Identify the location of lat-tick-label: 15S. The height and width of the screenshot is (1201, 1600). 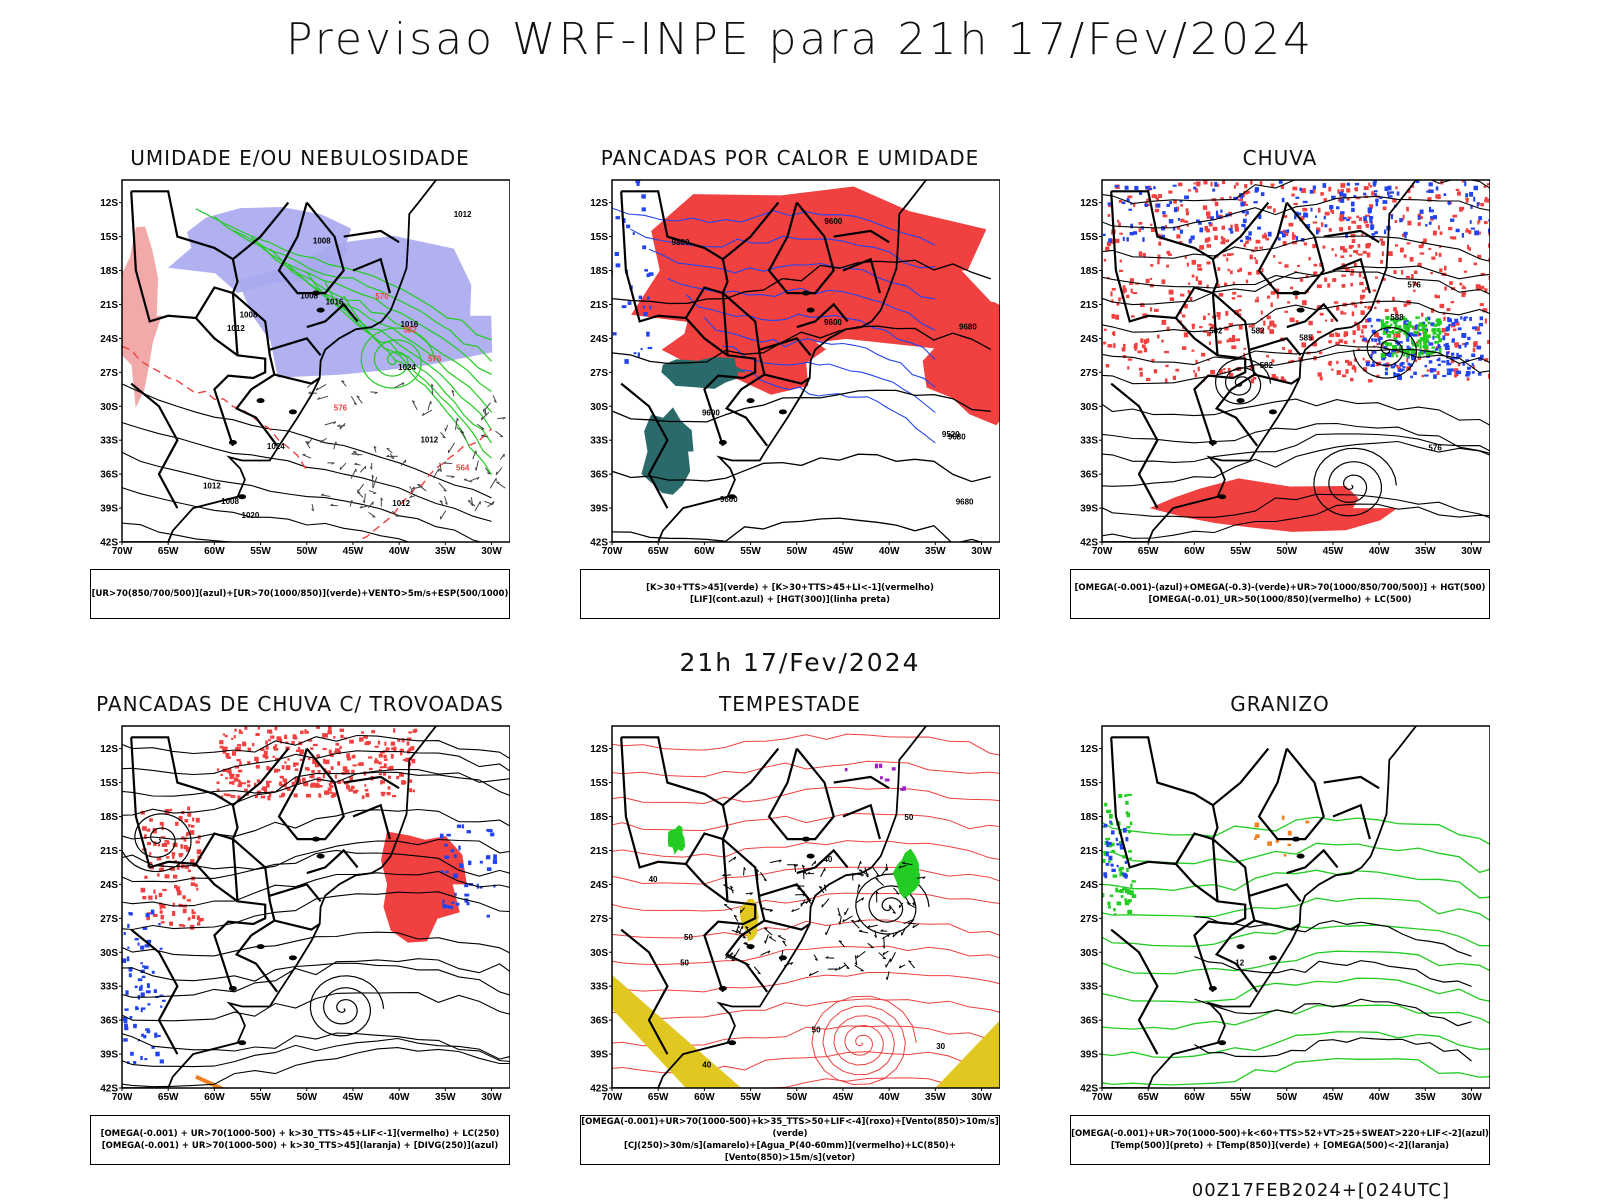
(1089, 237).